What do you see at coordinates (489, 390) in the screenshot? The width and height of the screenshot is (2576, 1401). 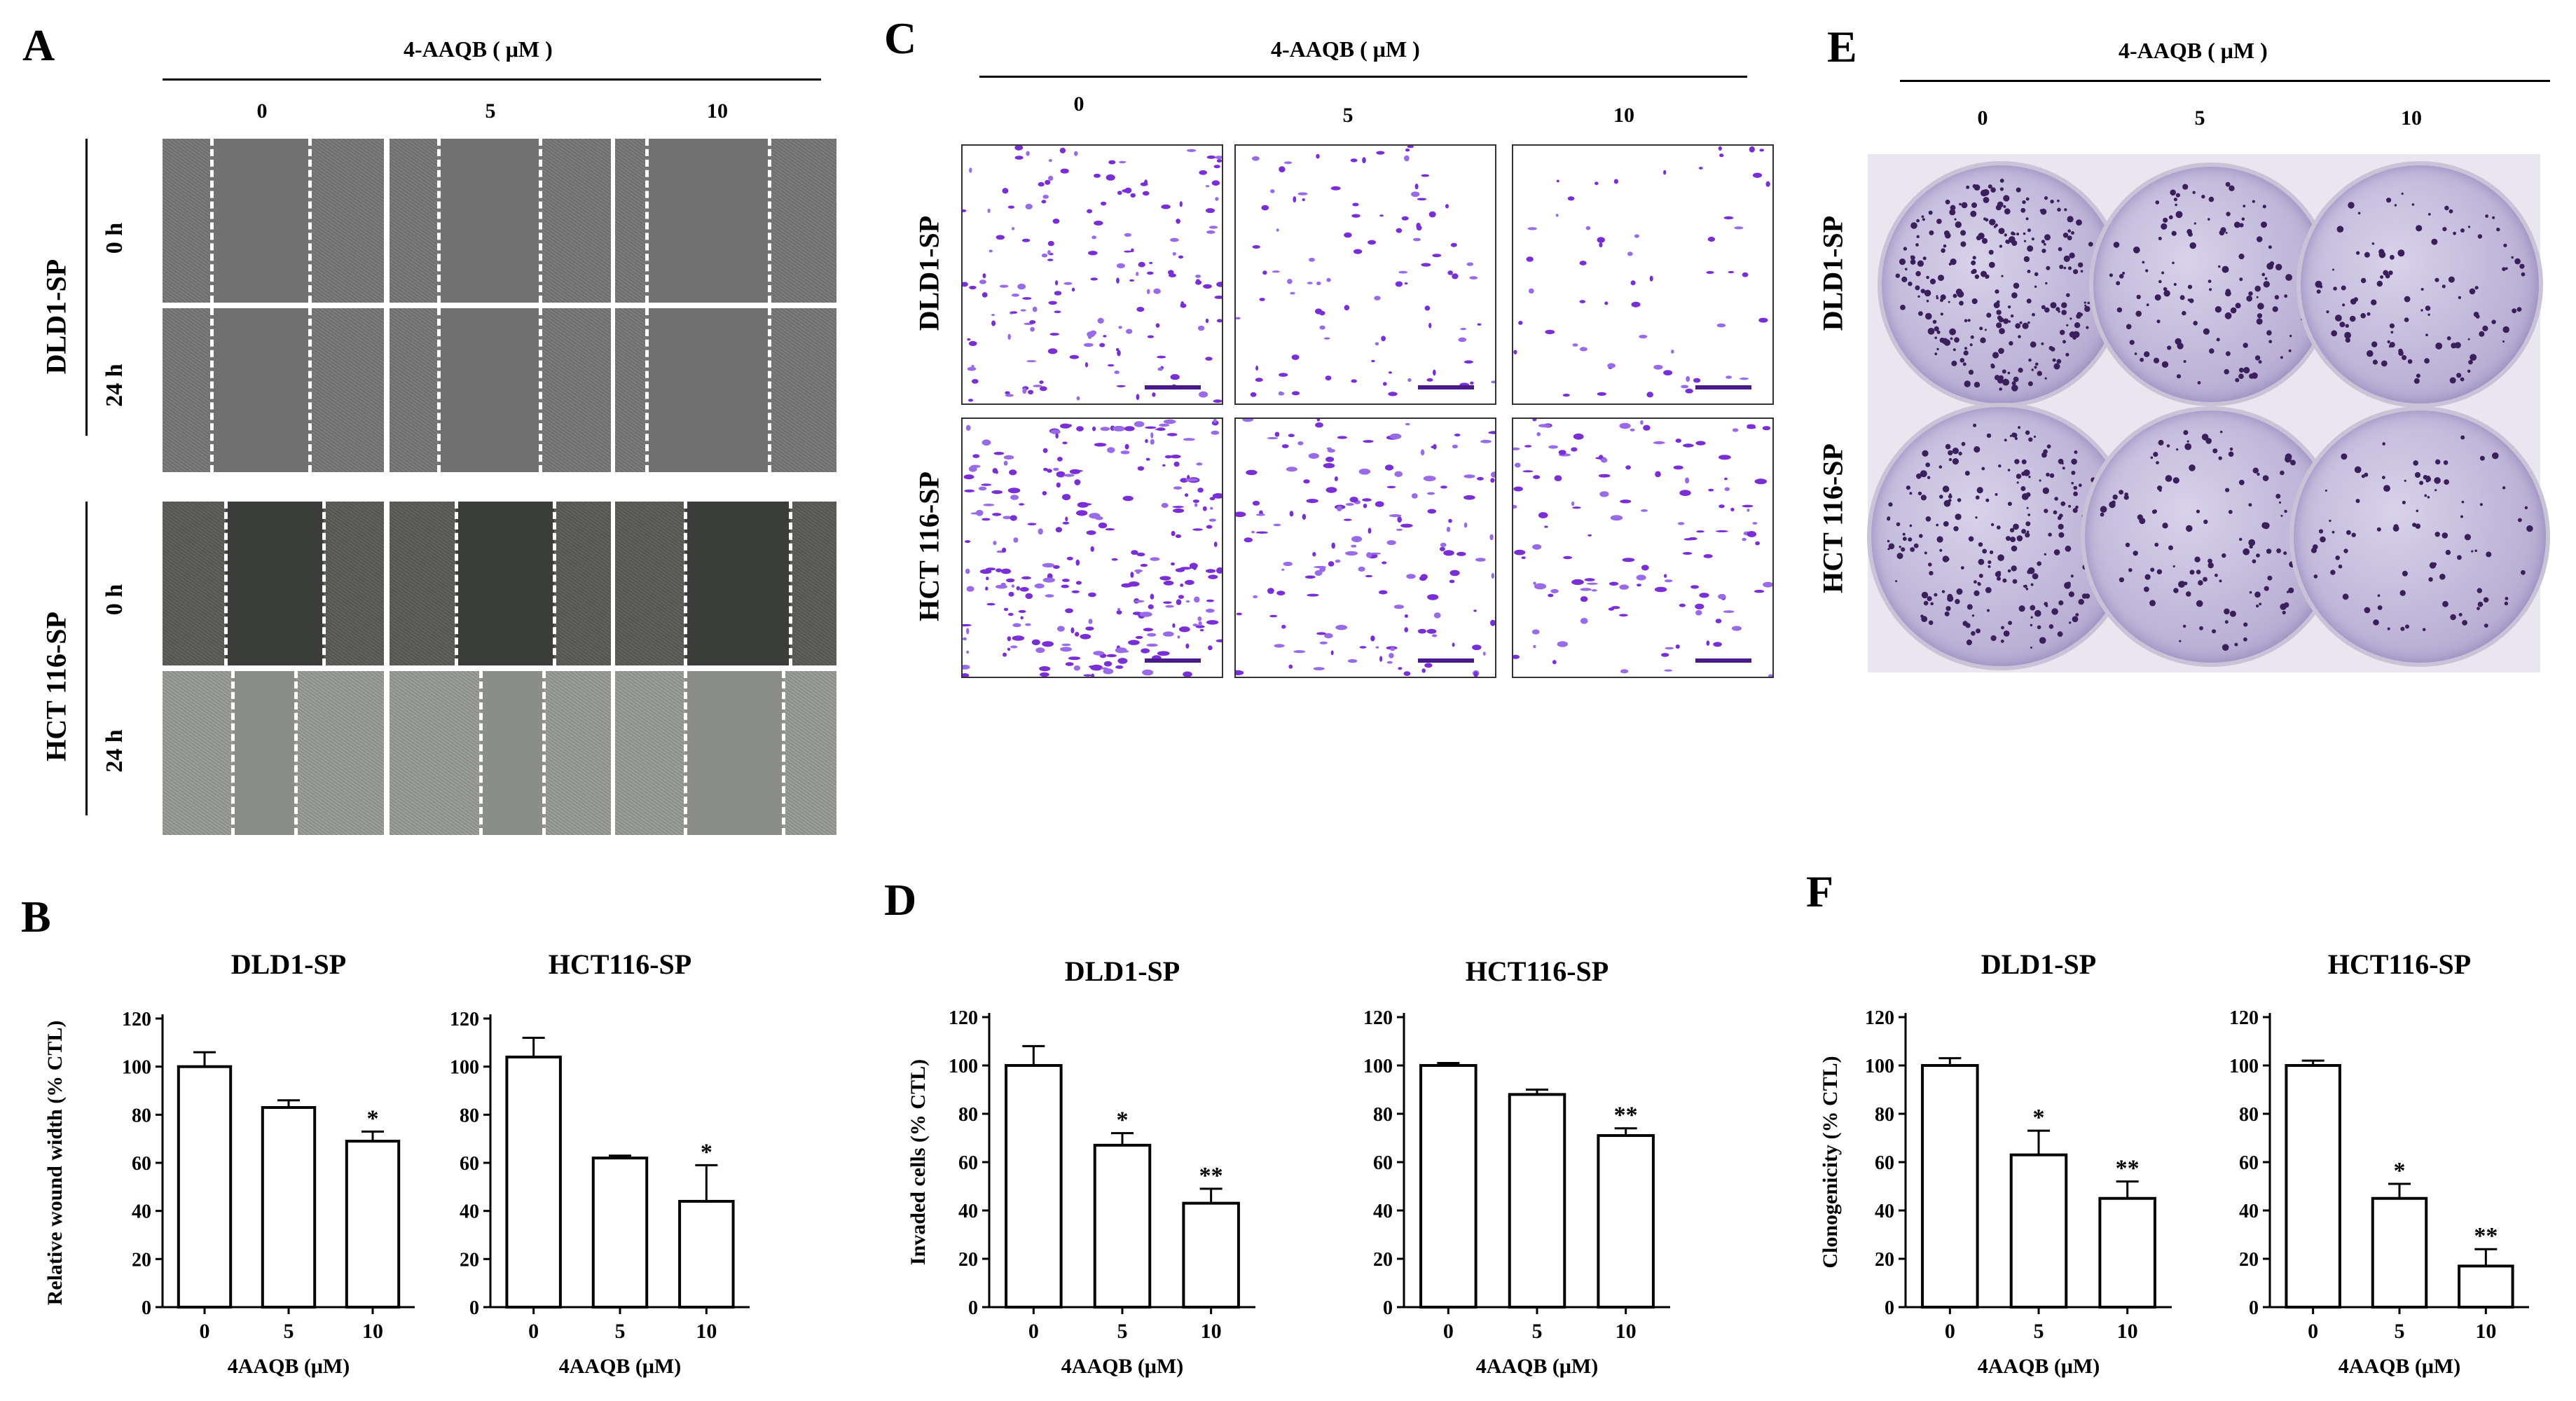 I see `wound-gap` at bounding box center [489, 390].